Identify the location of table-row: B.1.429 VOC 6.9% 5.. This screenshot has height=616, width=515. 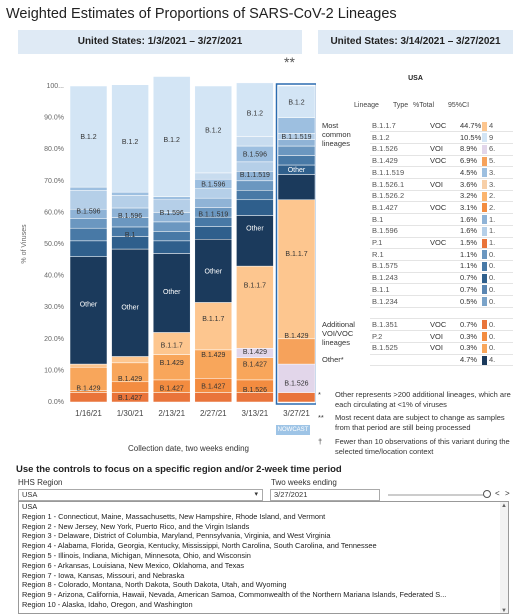
(415, 161).